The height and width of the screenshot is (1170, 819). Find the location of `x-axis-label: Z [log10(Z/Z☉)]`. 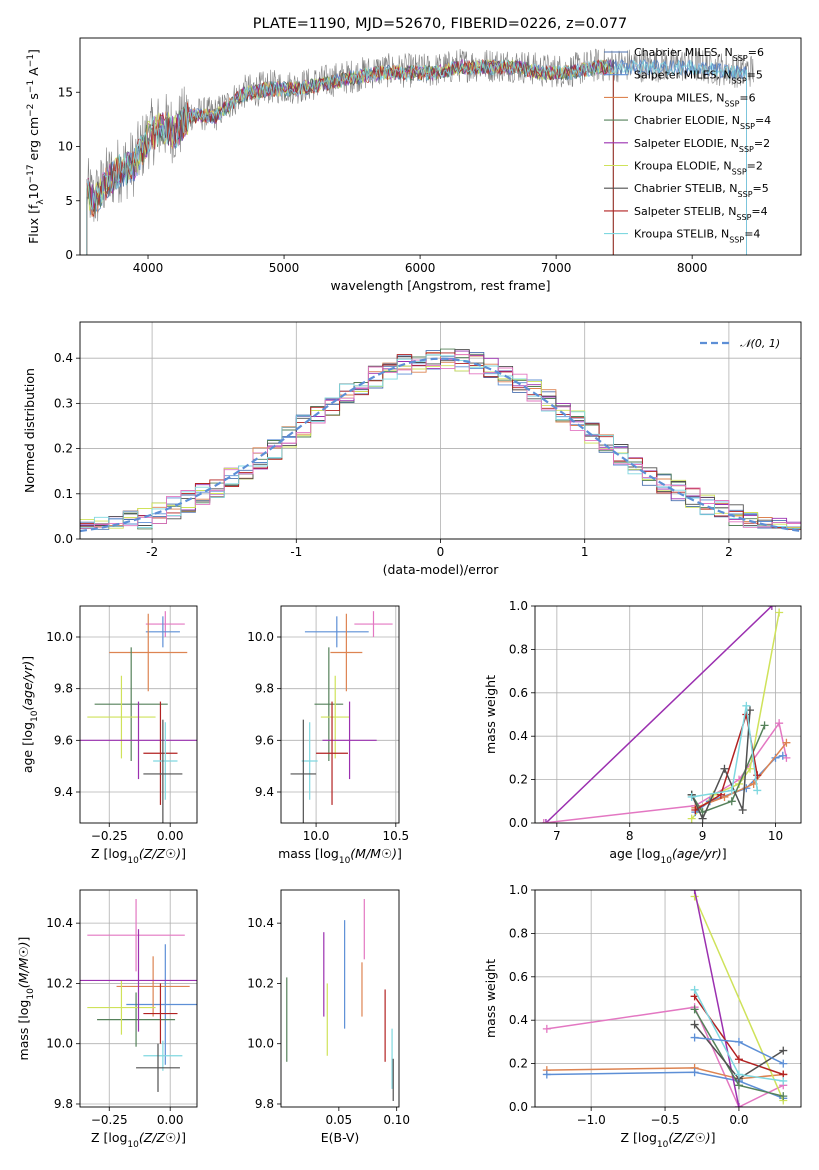

x-axis-label: Z [log10(Z/Z☉)] is located at coordinates (138, 1140).